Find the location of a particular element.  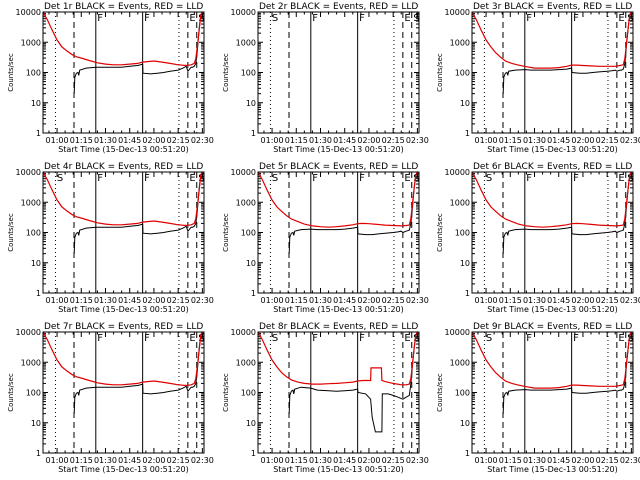

panel-title: Det 7r BLACK = Events, RED = LLD is located at coordinates (123, 327).